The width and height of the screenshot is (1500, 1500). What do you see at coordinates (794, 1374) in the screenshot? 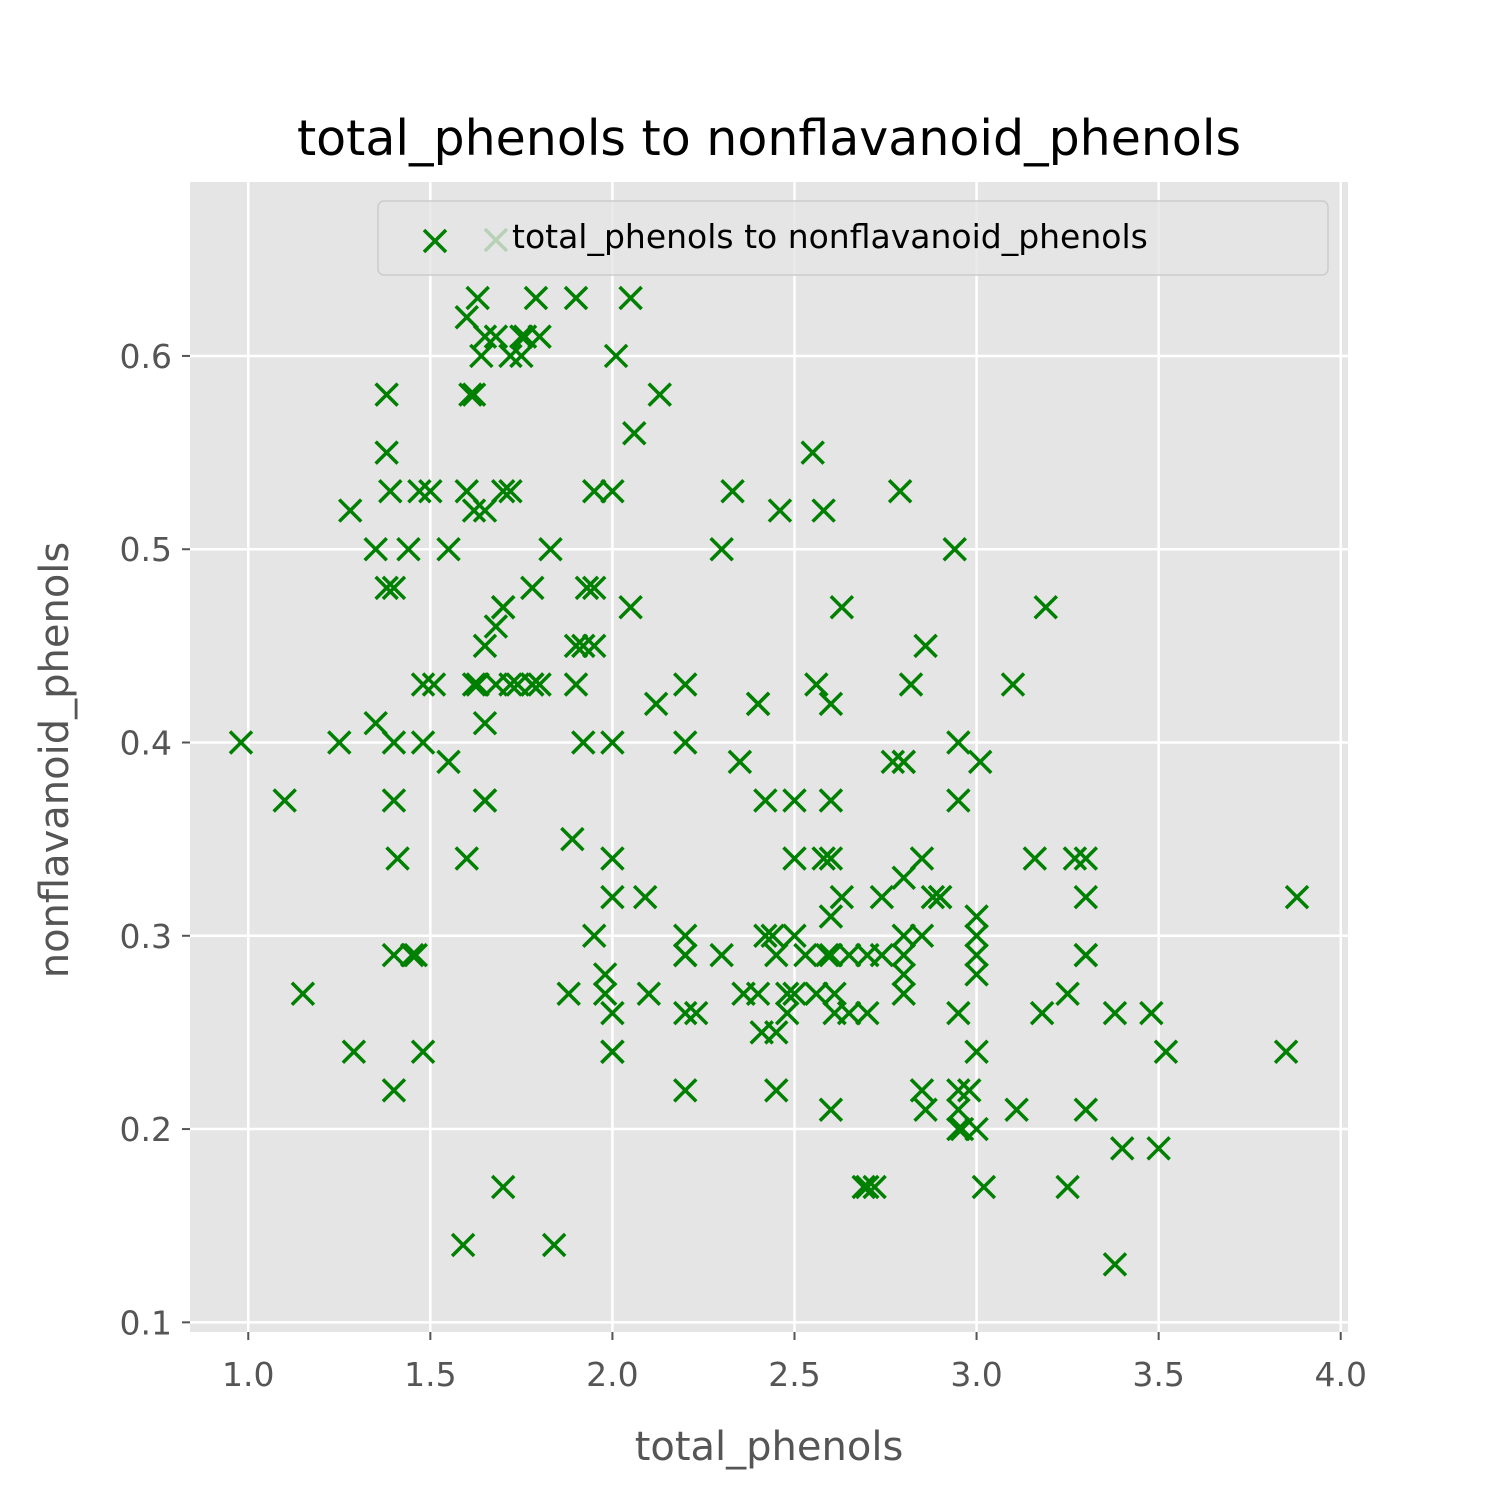
I see `x-tick-label: 2.5` at bounding box center [794, 1374].